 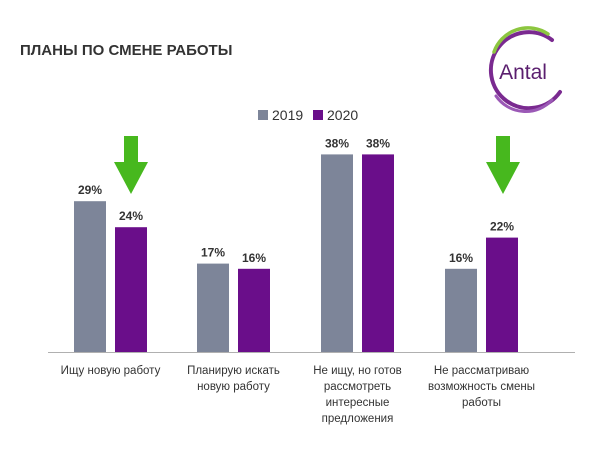 I want to click on category-label-line: Ищу новую работу, so click(x=111, y=371).